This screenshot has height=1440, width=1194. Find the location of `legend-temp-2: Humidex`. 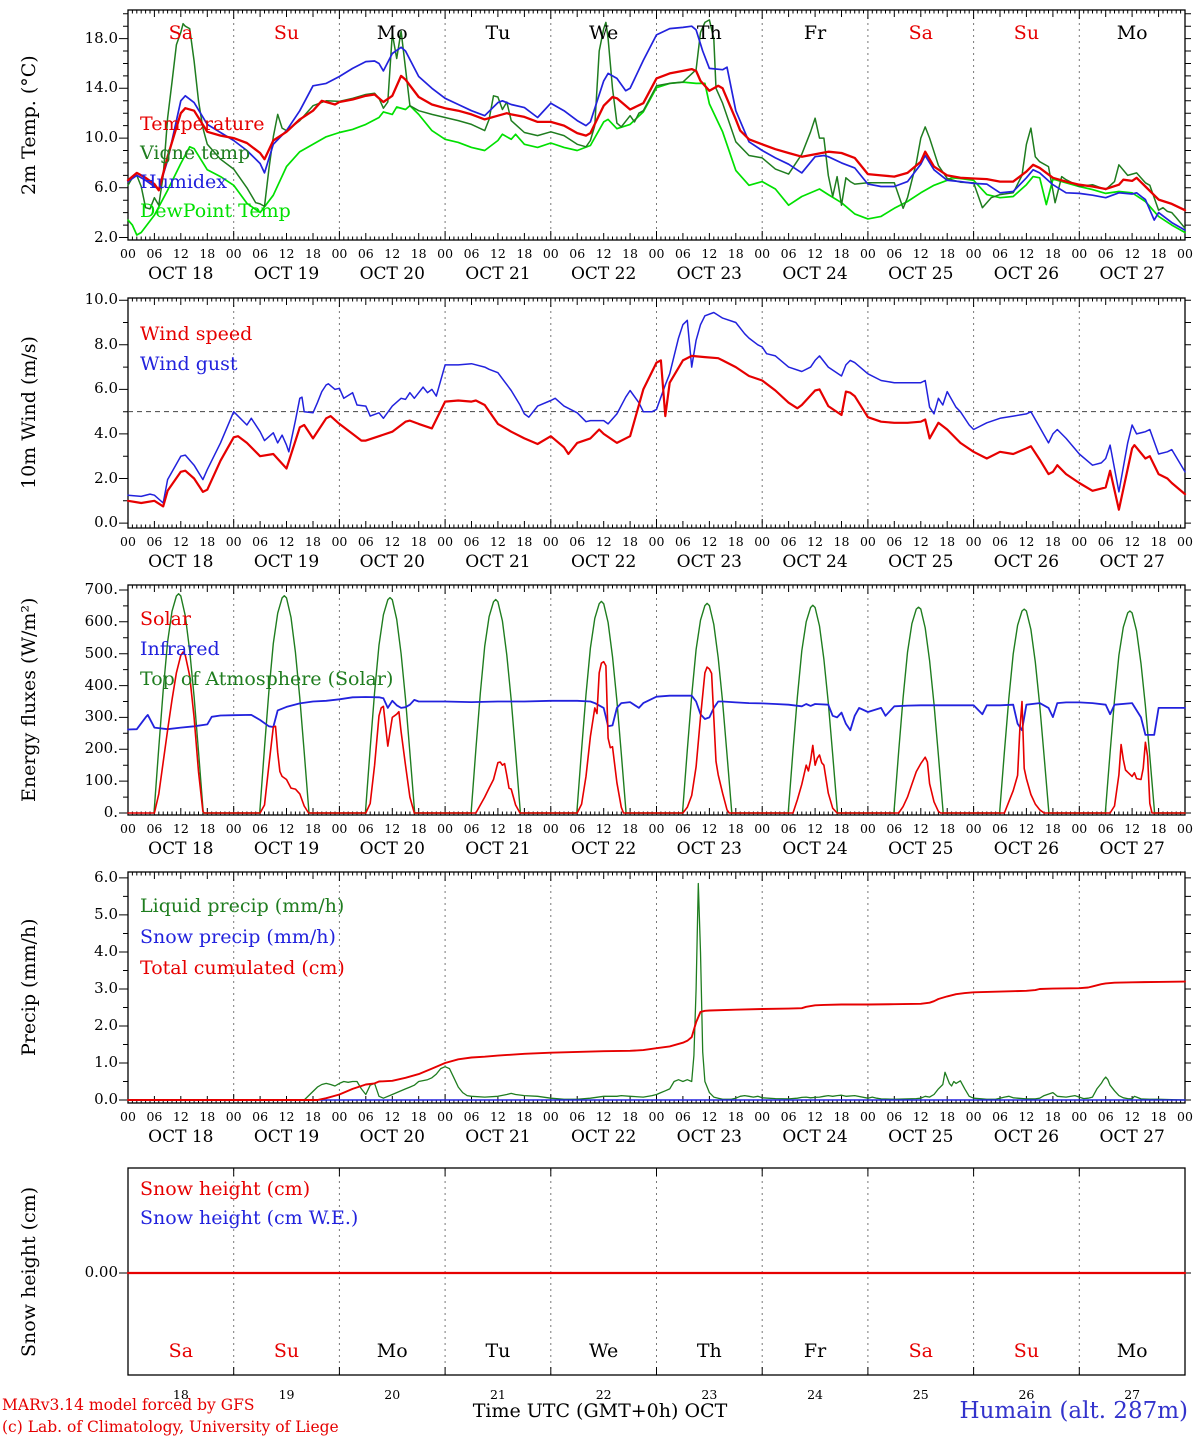

legend-temp-2: Humidex is located at coordinates (184, 182).